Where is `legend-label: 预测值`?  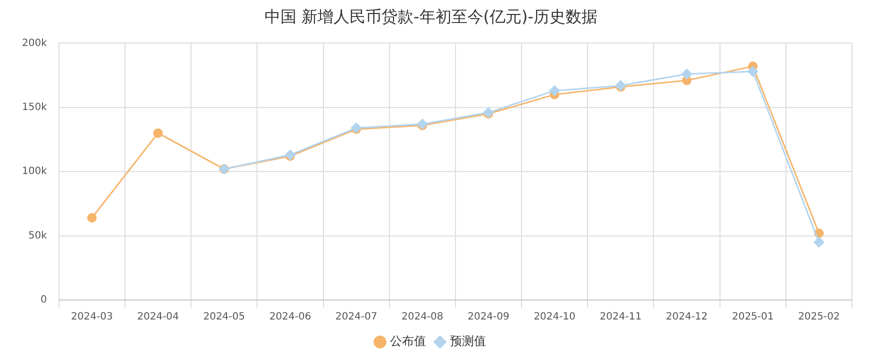 legend-label: 预测值 is located at coordinates (468, 341).